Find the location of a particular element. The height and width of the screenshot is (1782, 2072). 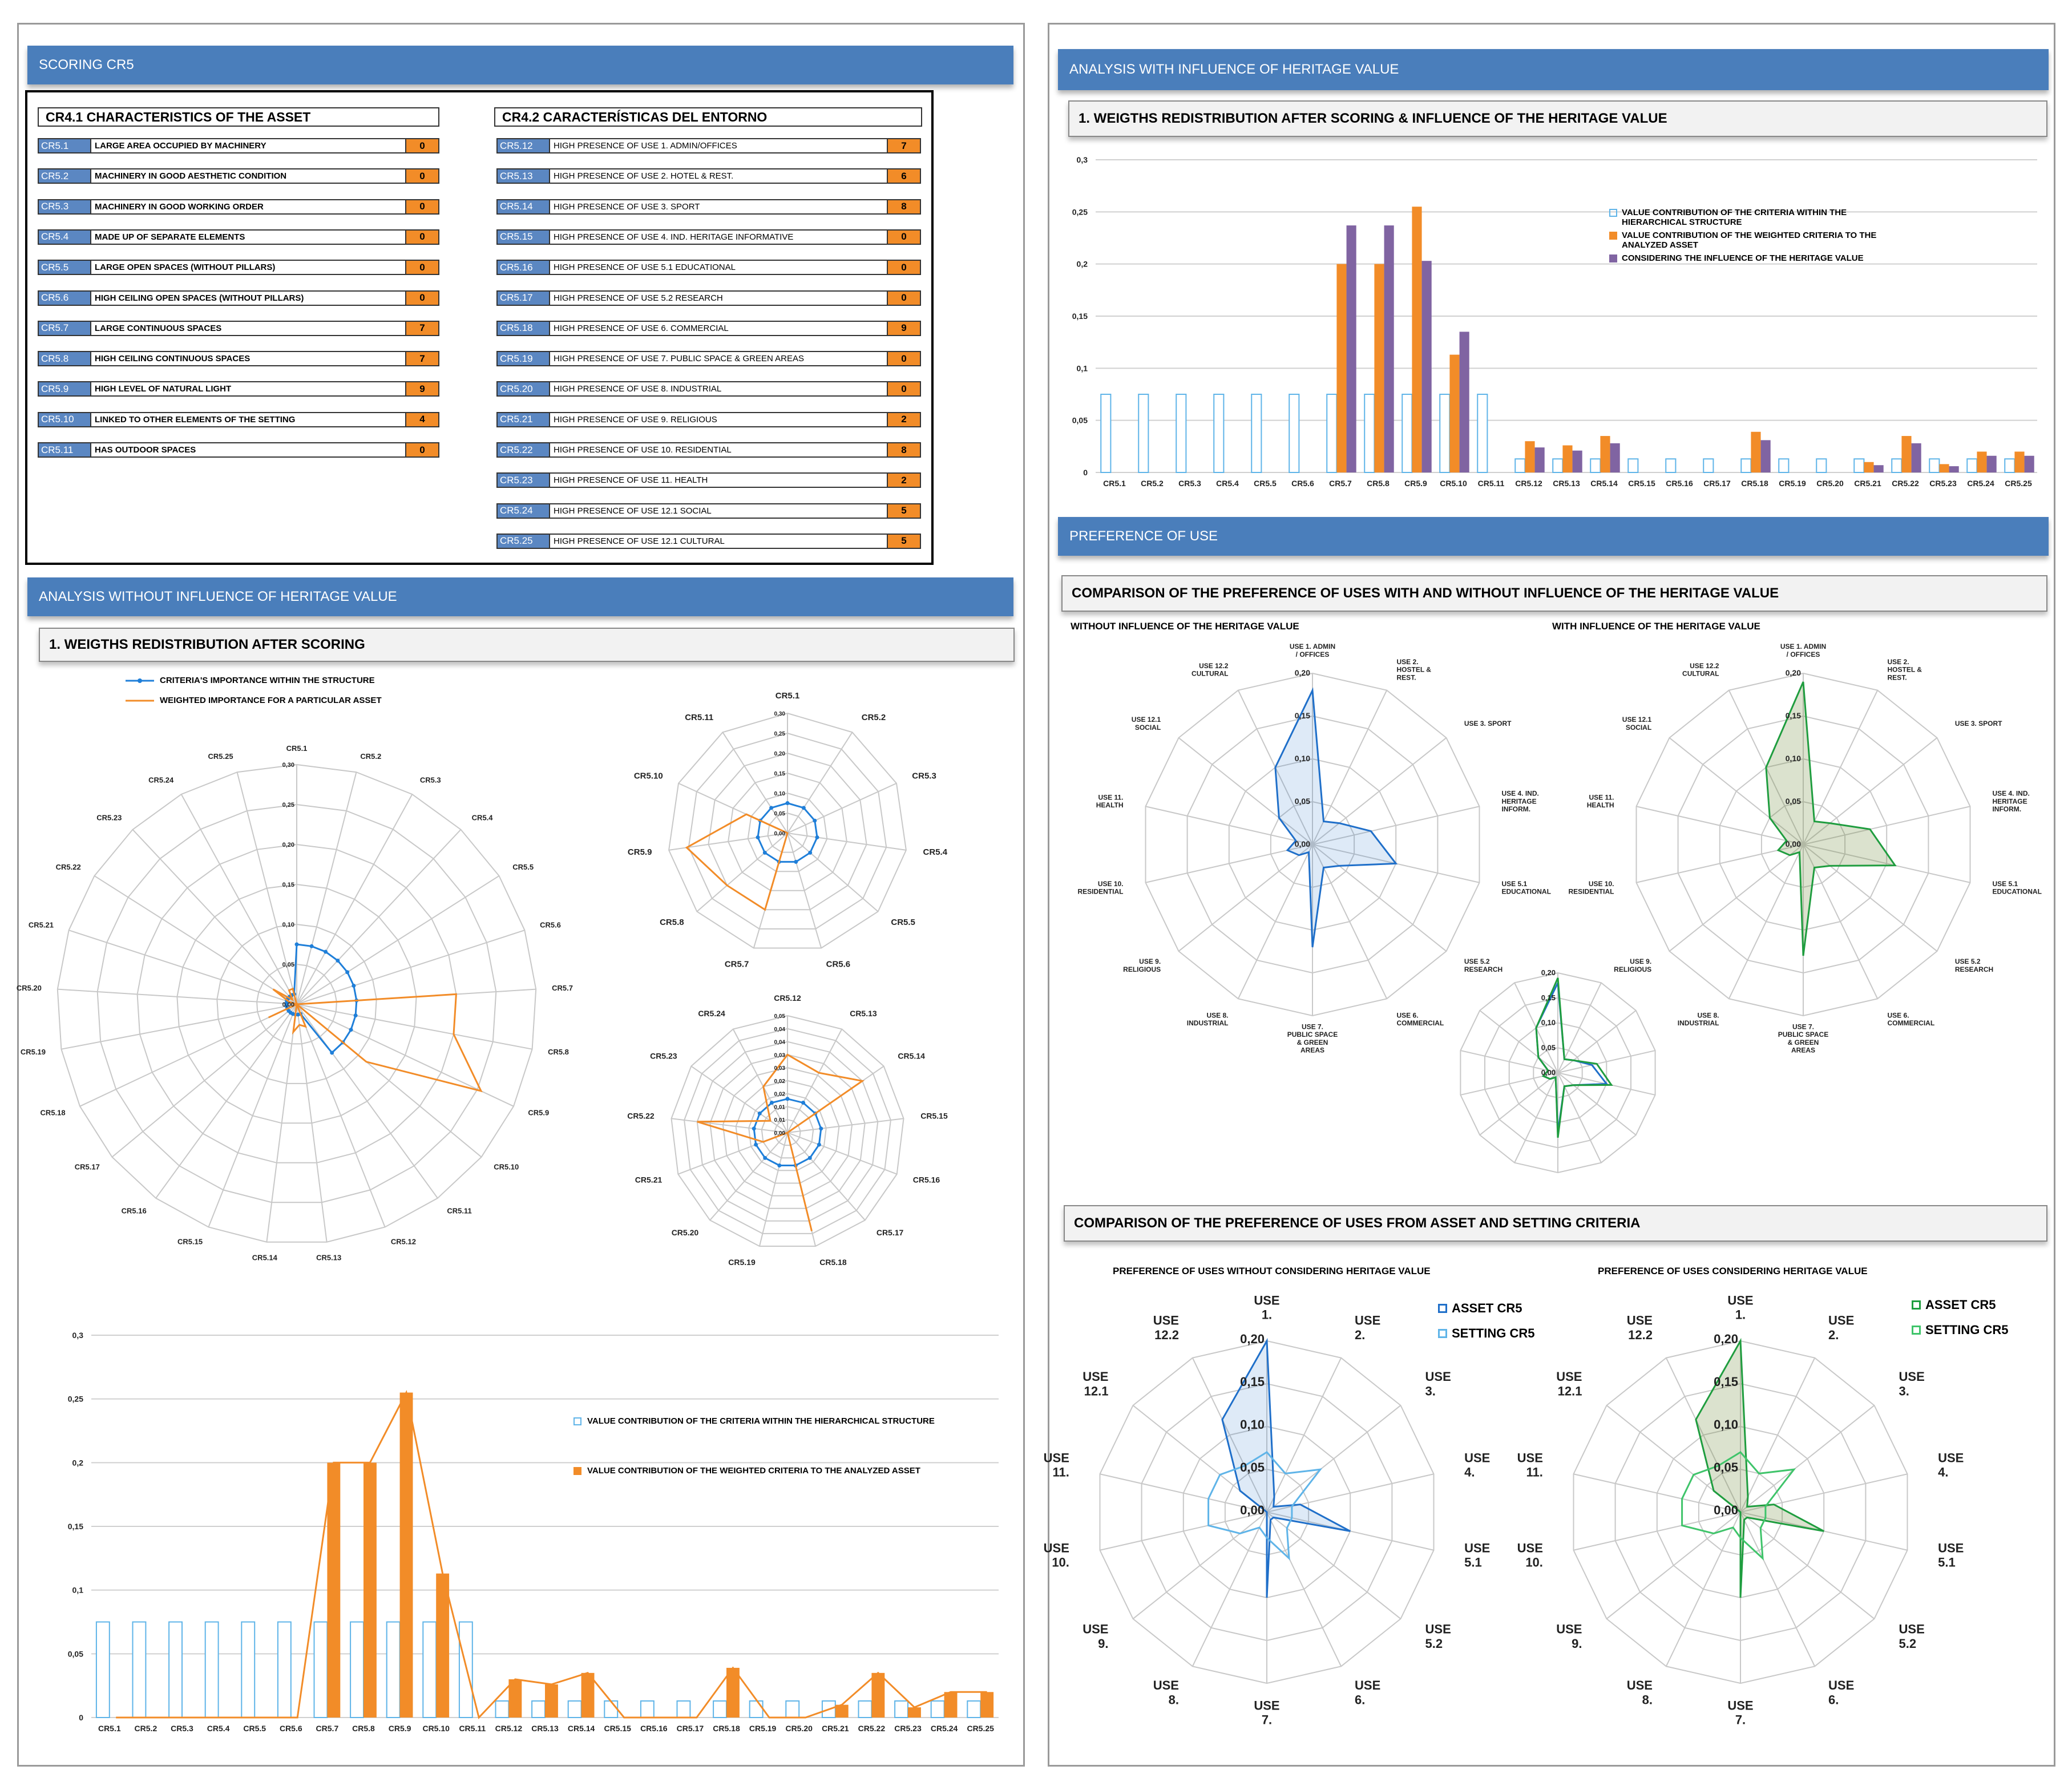

radar-category-label: CR5.9 is located at coordinates (640, 852).